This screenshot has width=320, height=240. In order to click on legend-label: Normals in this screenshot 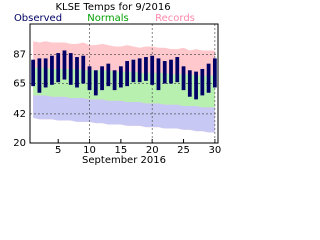, I will do `click(107, 18)`.